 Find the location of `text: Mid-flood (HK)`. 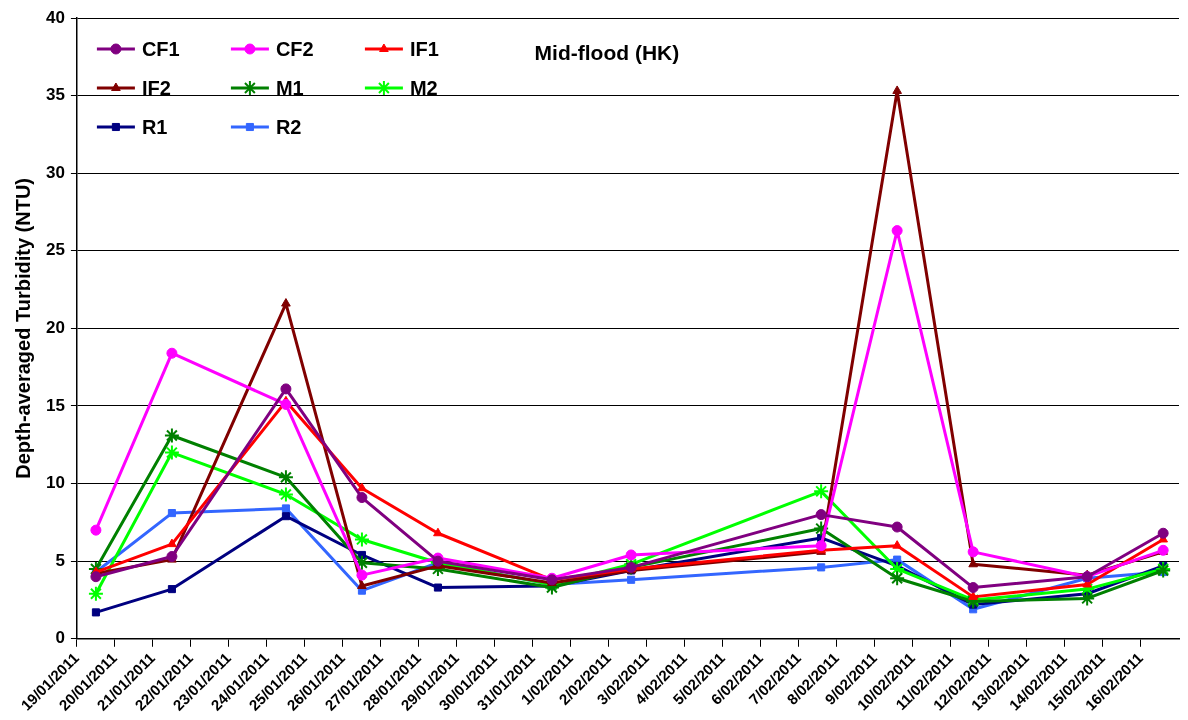

text: Mid-flood (HK) is located at coordinates (607, 52).